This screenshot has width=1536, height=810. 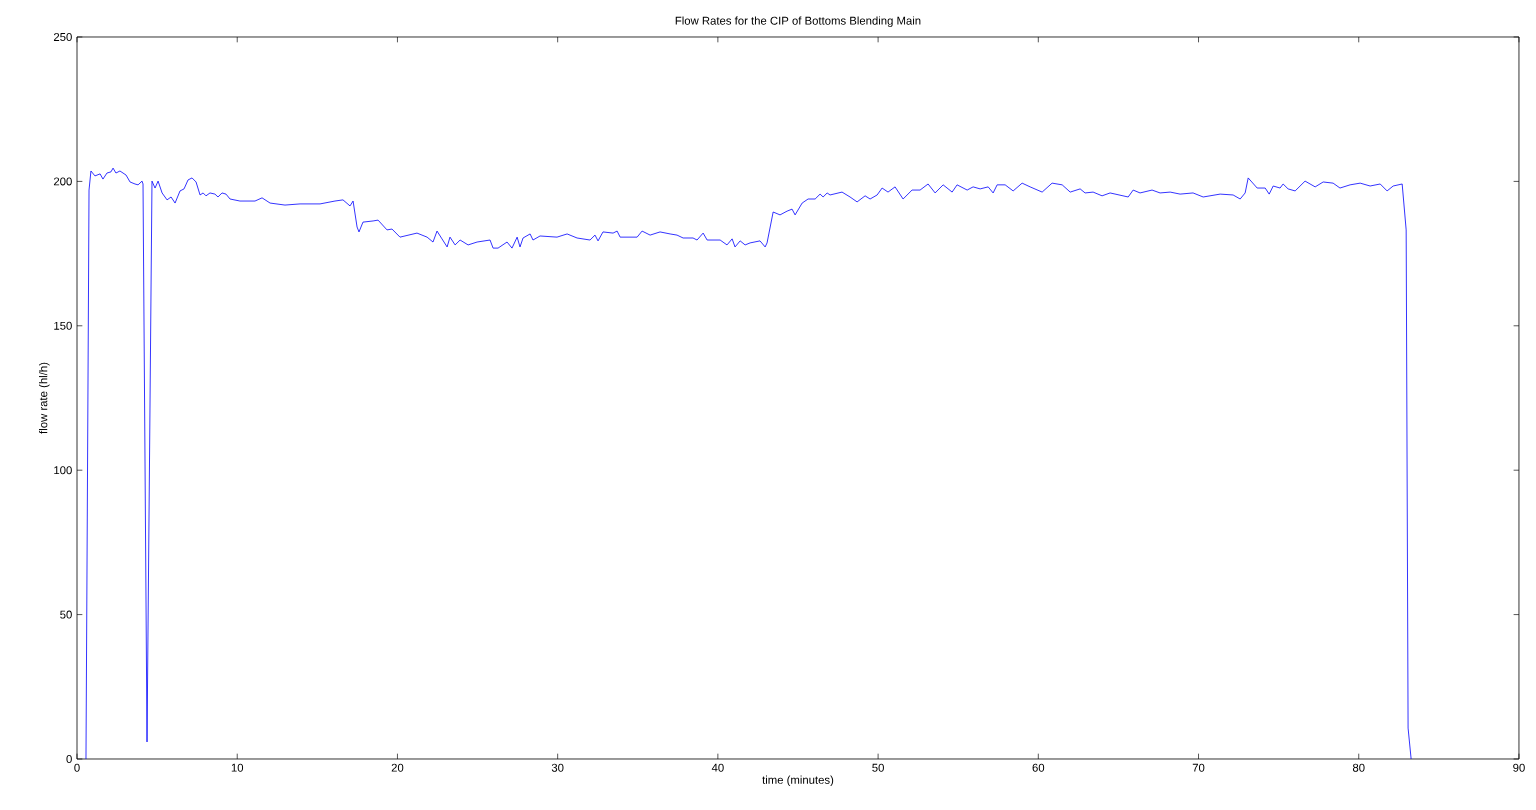 What do you see at coordinates (397, 767) in the screenshot?
I see `x-tick-label: 20` at bounding box center [397, 767].